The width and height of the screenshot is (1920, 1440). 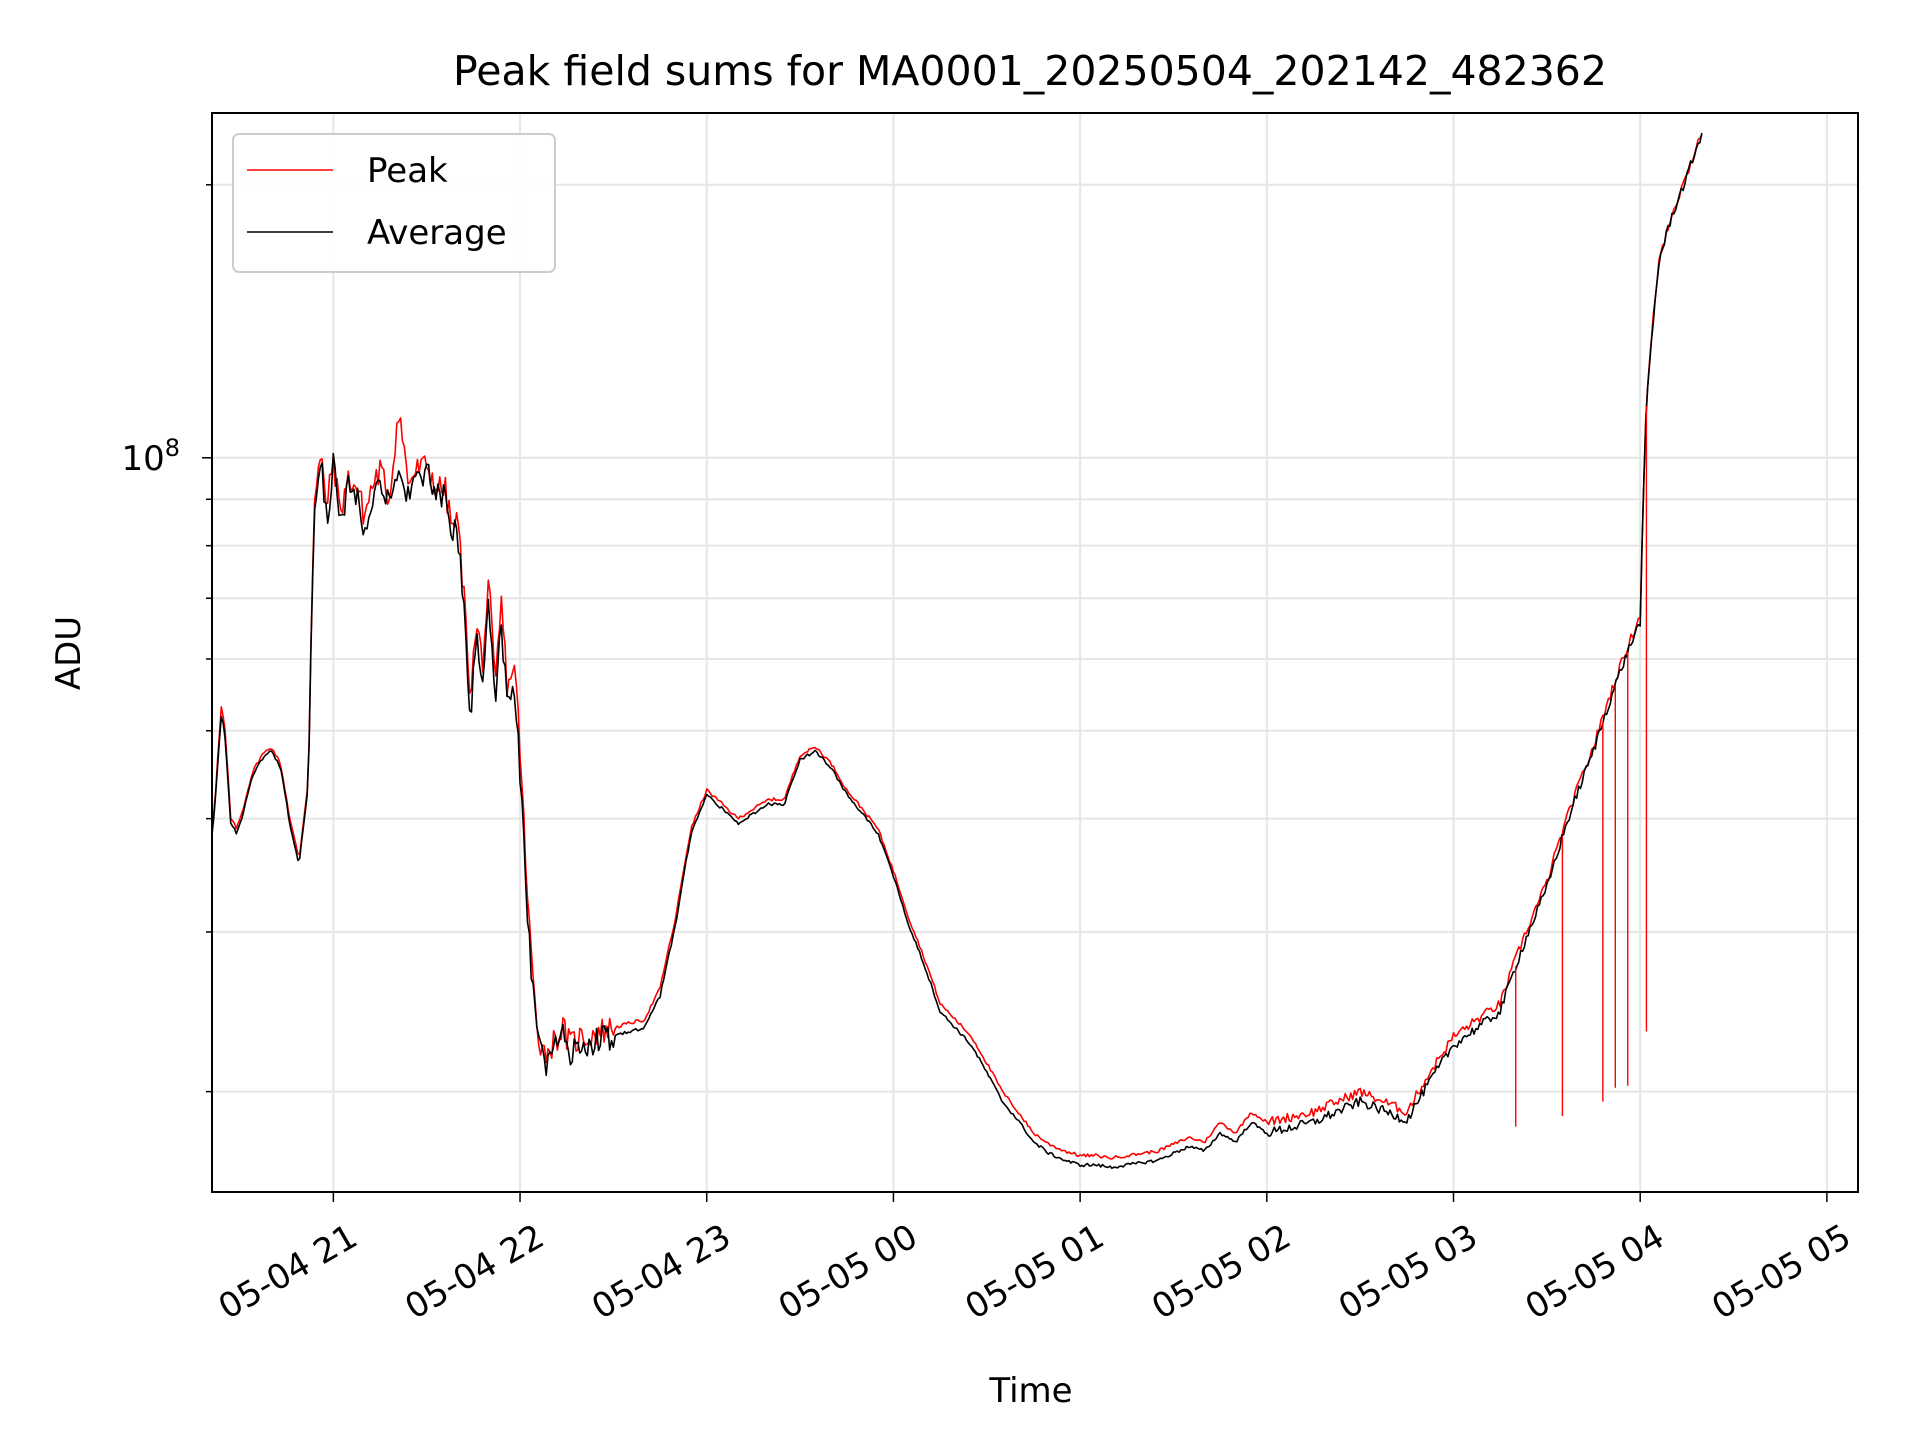 What do you see at coordinates (69, 653) in the screenshot?
I see `y-axis-label: ADU` at bounding box center [69, 653].